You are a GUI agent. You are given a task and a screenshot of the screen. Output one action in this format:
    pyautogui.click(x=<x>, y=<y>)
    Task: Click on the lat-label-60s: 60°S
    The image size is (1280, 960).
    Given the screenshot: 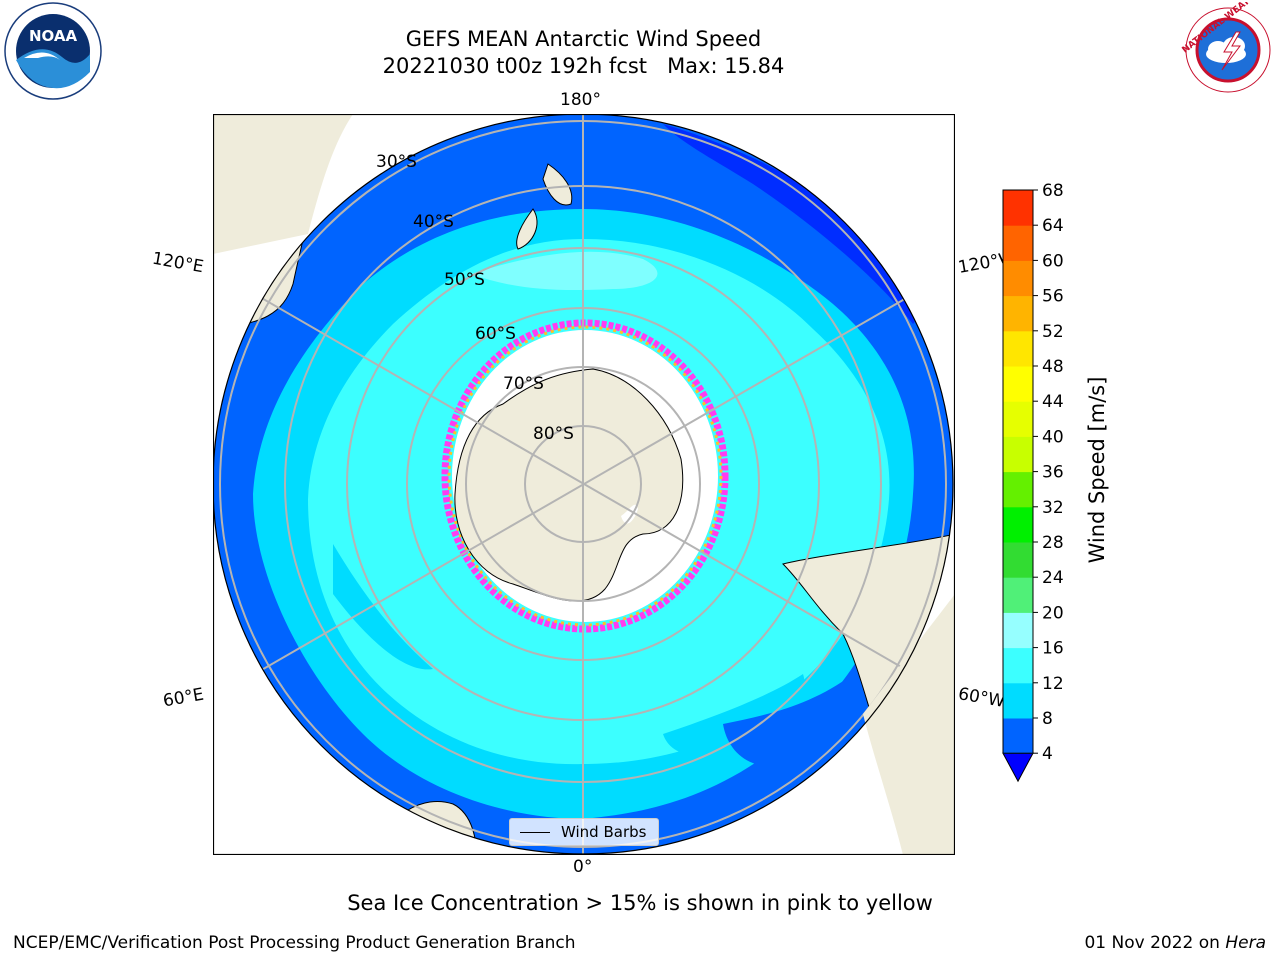 What is the action you would take?
    pyautogui.click(x=495, y=334)
    